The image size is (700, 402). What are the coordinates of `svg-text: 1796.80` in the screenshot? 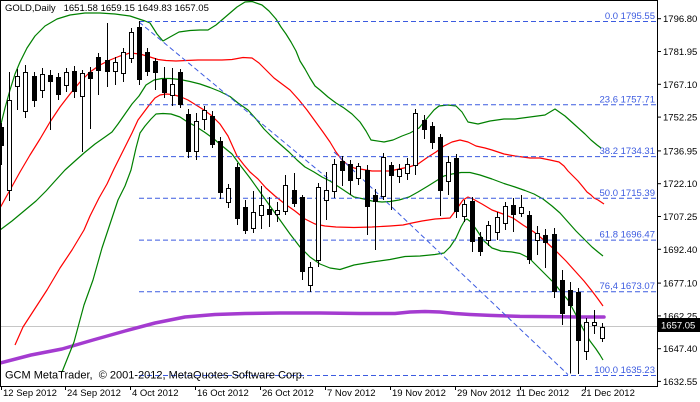 It's located at (680, 19).